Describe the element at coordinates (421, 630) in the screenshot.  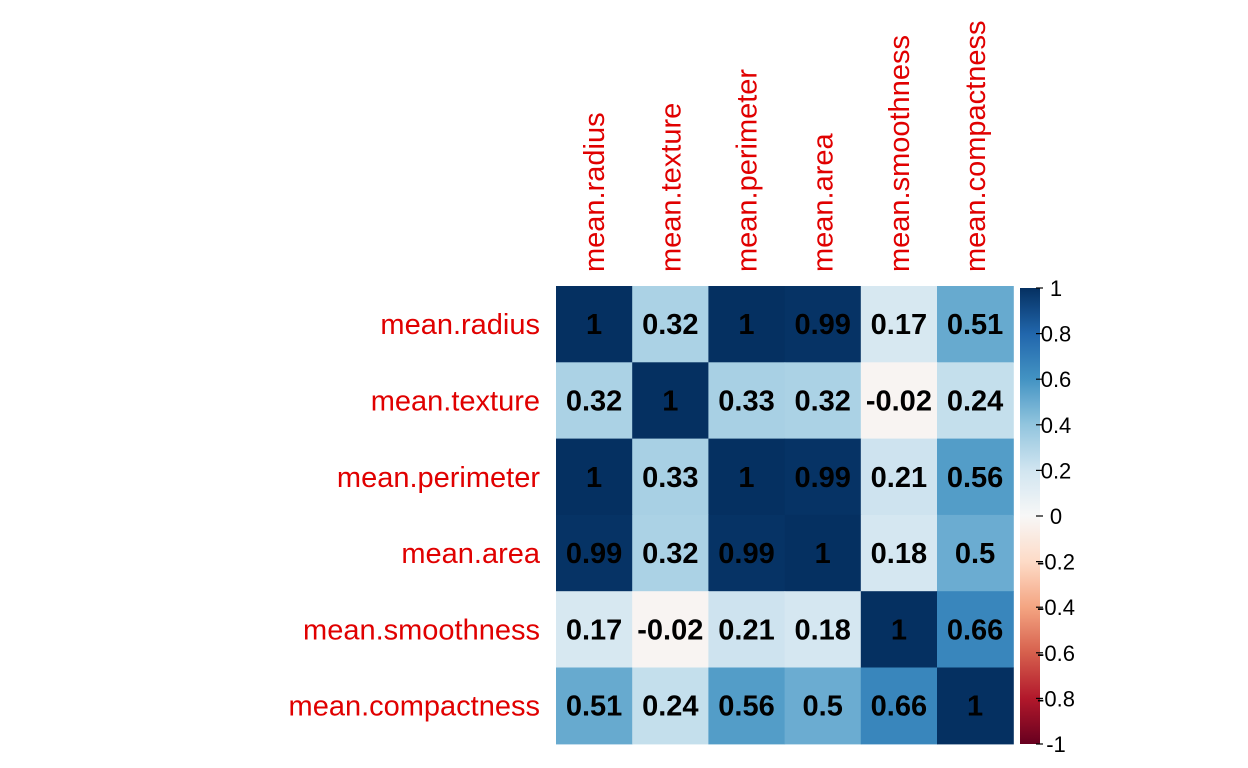
I see `row-label: mean.smoothness` at that location.